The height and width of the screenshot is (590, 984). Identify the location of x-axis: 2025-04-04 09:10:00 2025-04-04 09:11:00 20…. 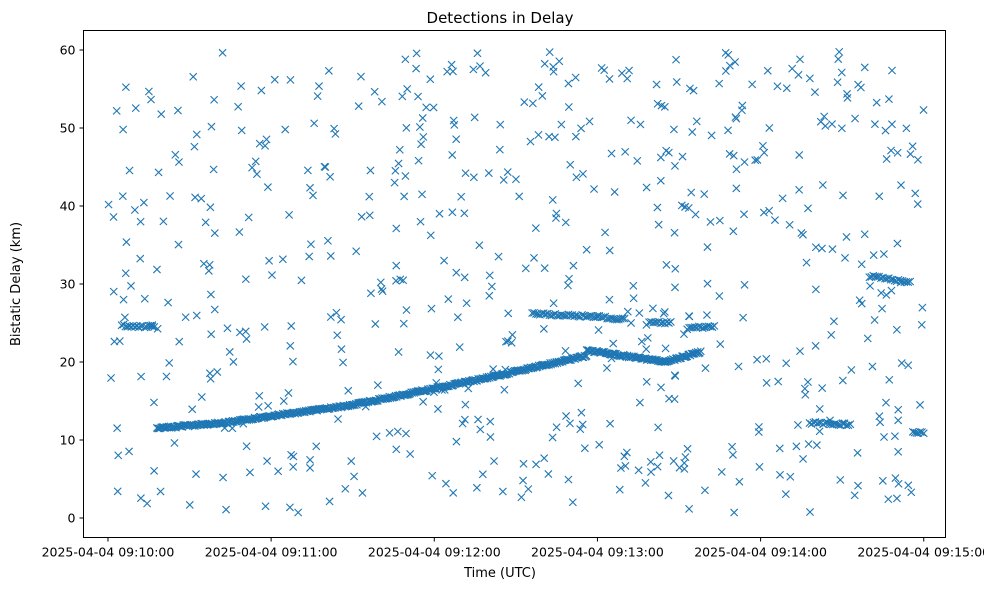
(513, 548).